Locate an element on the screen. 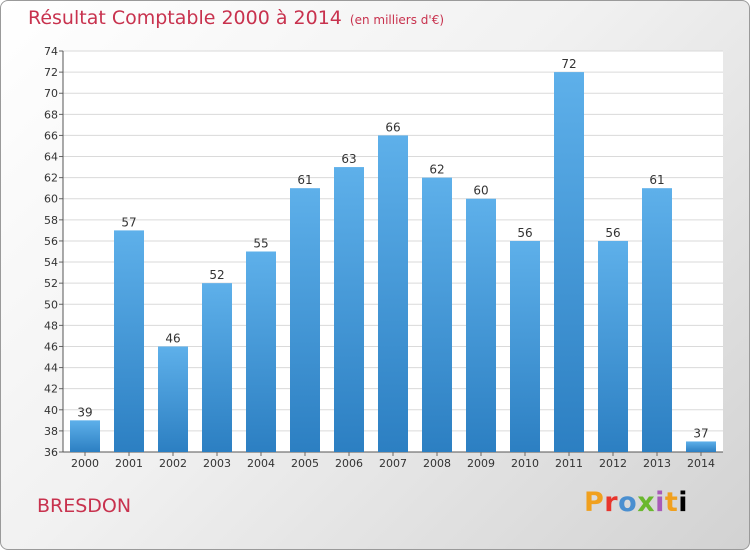  value-label-2000: 39 is located at coordinates (84, 412).